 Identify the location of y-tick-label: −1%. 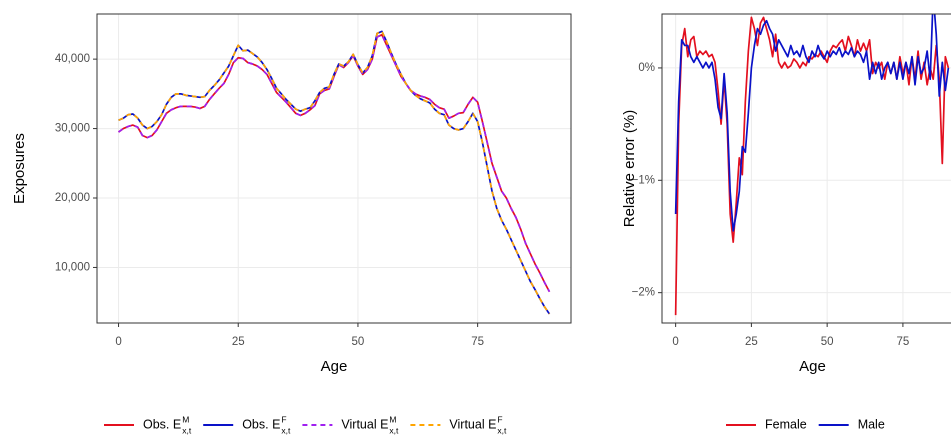
(643, 180).